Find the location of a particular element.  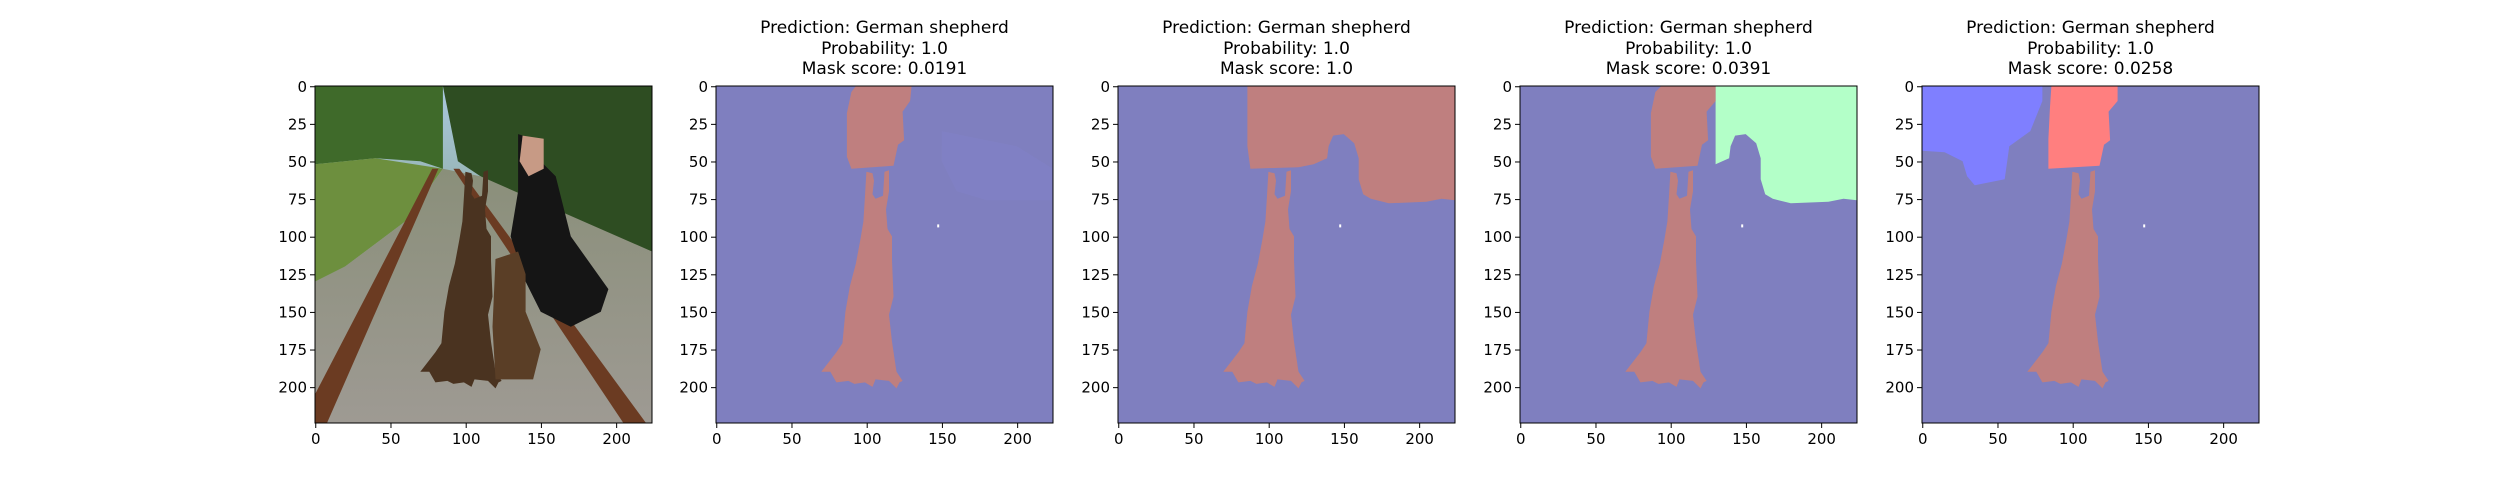

faint-segment is located at coordinates (997, 166).